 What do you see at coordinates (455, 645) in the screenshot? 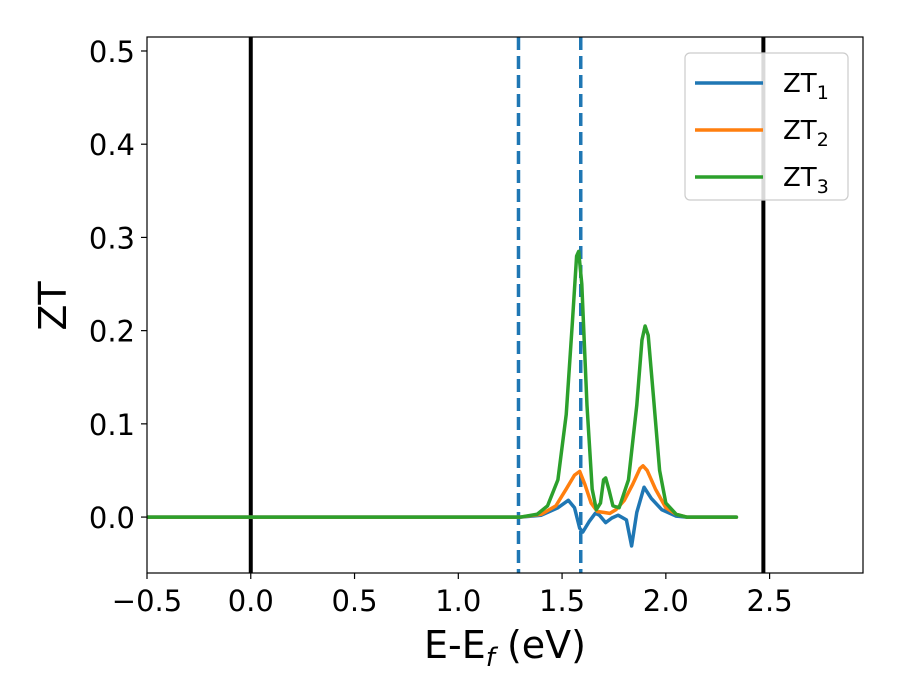
I see `x-axis-label-main: E-E` at bounding box center [455, 645].